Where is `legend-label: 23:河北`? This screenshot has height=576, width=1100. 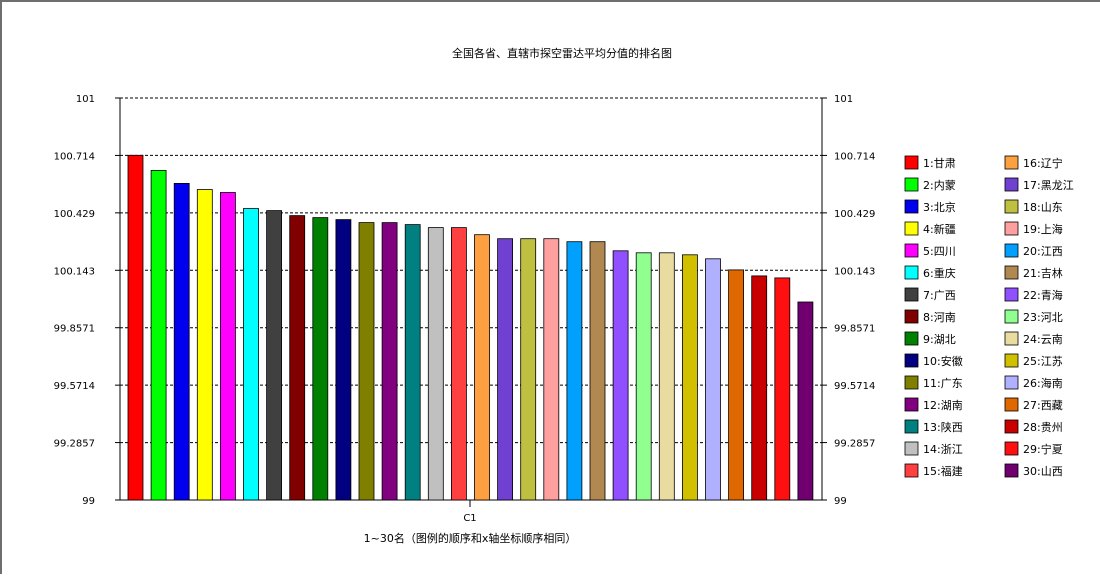 legend-label: 23:河北 is located at coordinates (1043, 317).